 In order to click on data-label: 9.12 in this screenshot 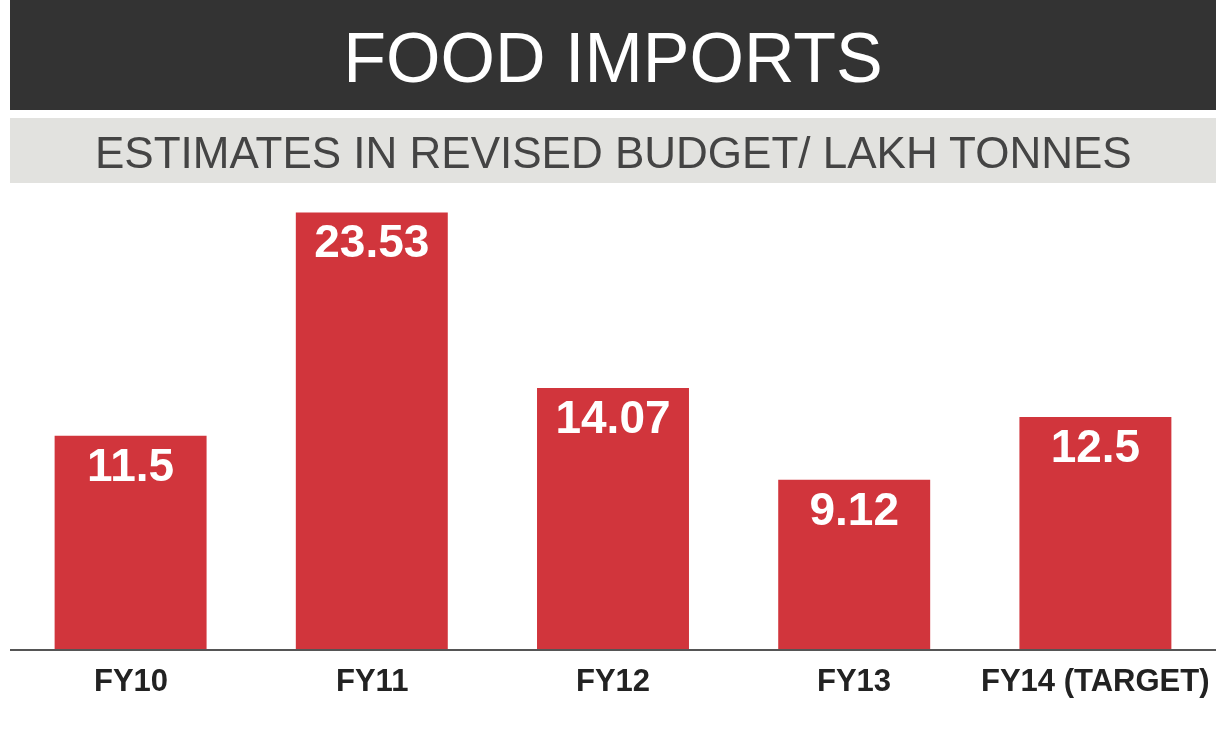, I will do `click(854, 508)`.